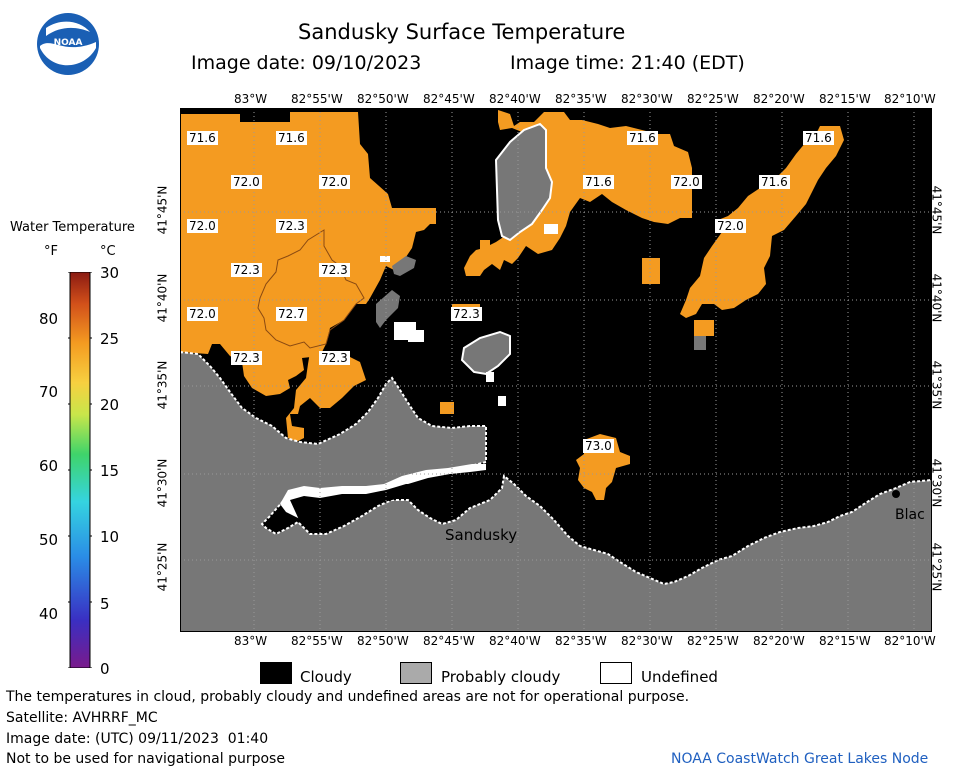 Image resolution: width=969 pixels, height=773 pixels. Describe the element at coordinates (291, 314) in the screenshot. I see `temp-label: 72.7` at that location.